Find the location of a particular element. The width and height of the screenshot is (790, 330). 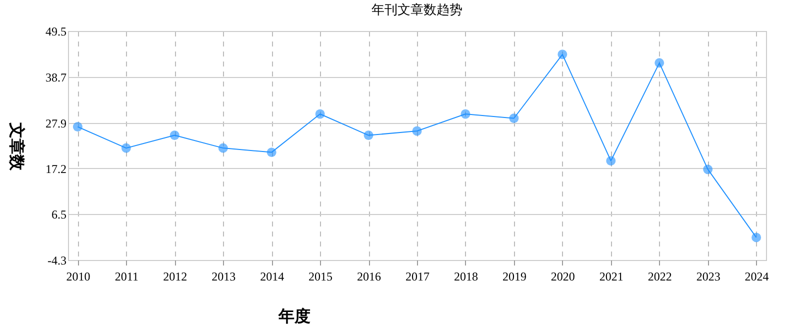

x-tick-label: 2016 is located at coordinates (369, 277).